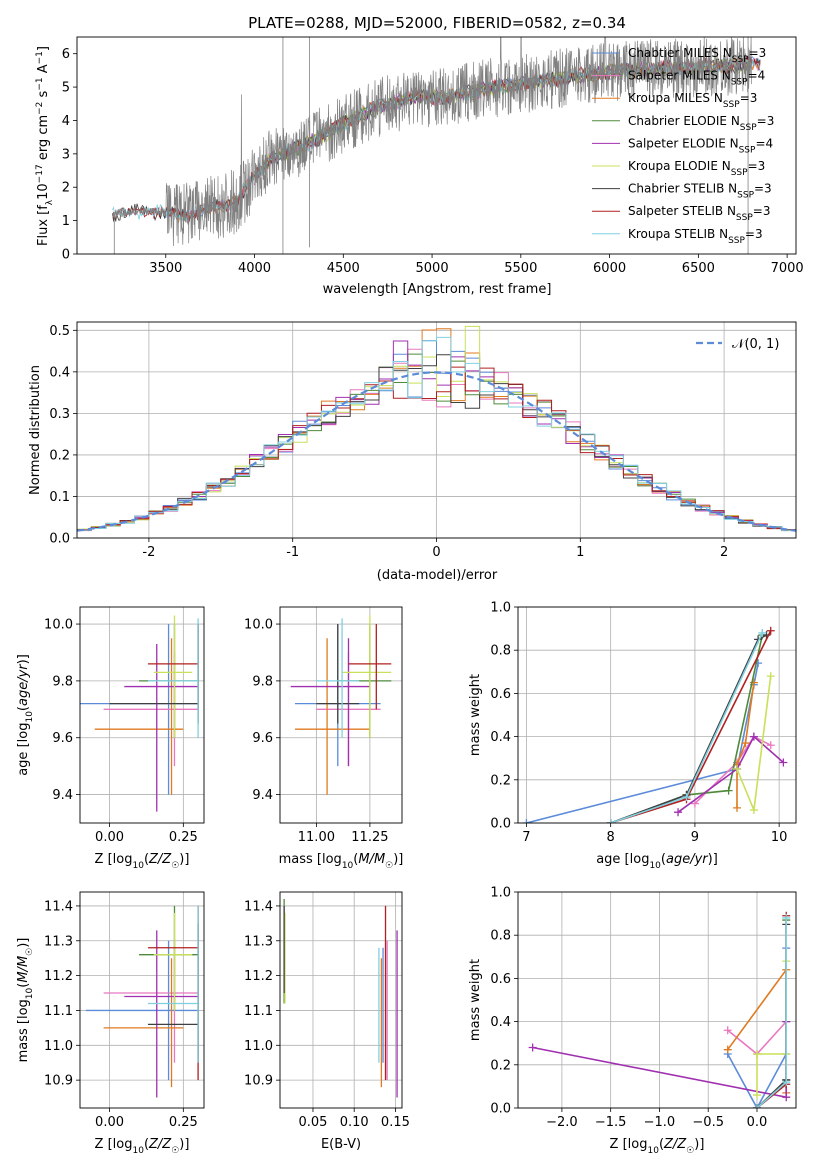  I want to click on x-tick-label: 0.05, so click(312, 1122).